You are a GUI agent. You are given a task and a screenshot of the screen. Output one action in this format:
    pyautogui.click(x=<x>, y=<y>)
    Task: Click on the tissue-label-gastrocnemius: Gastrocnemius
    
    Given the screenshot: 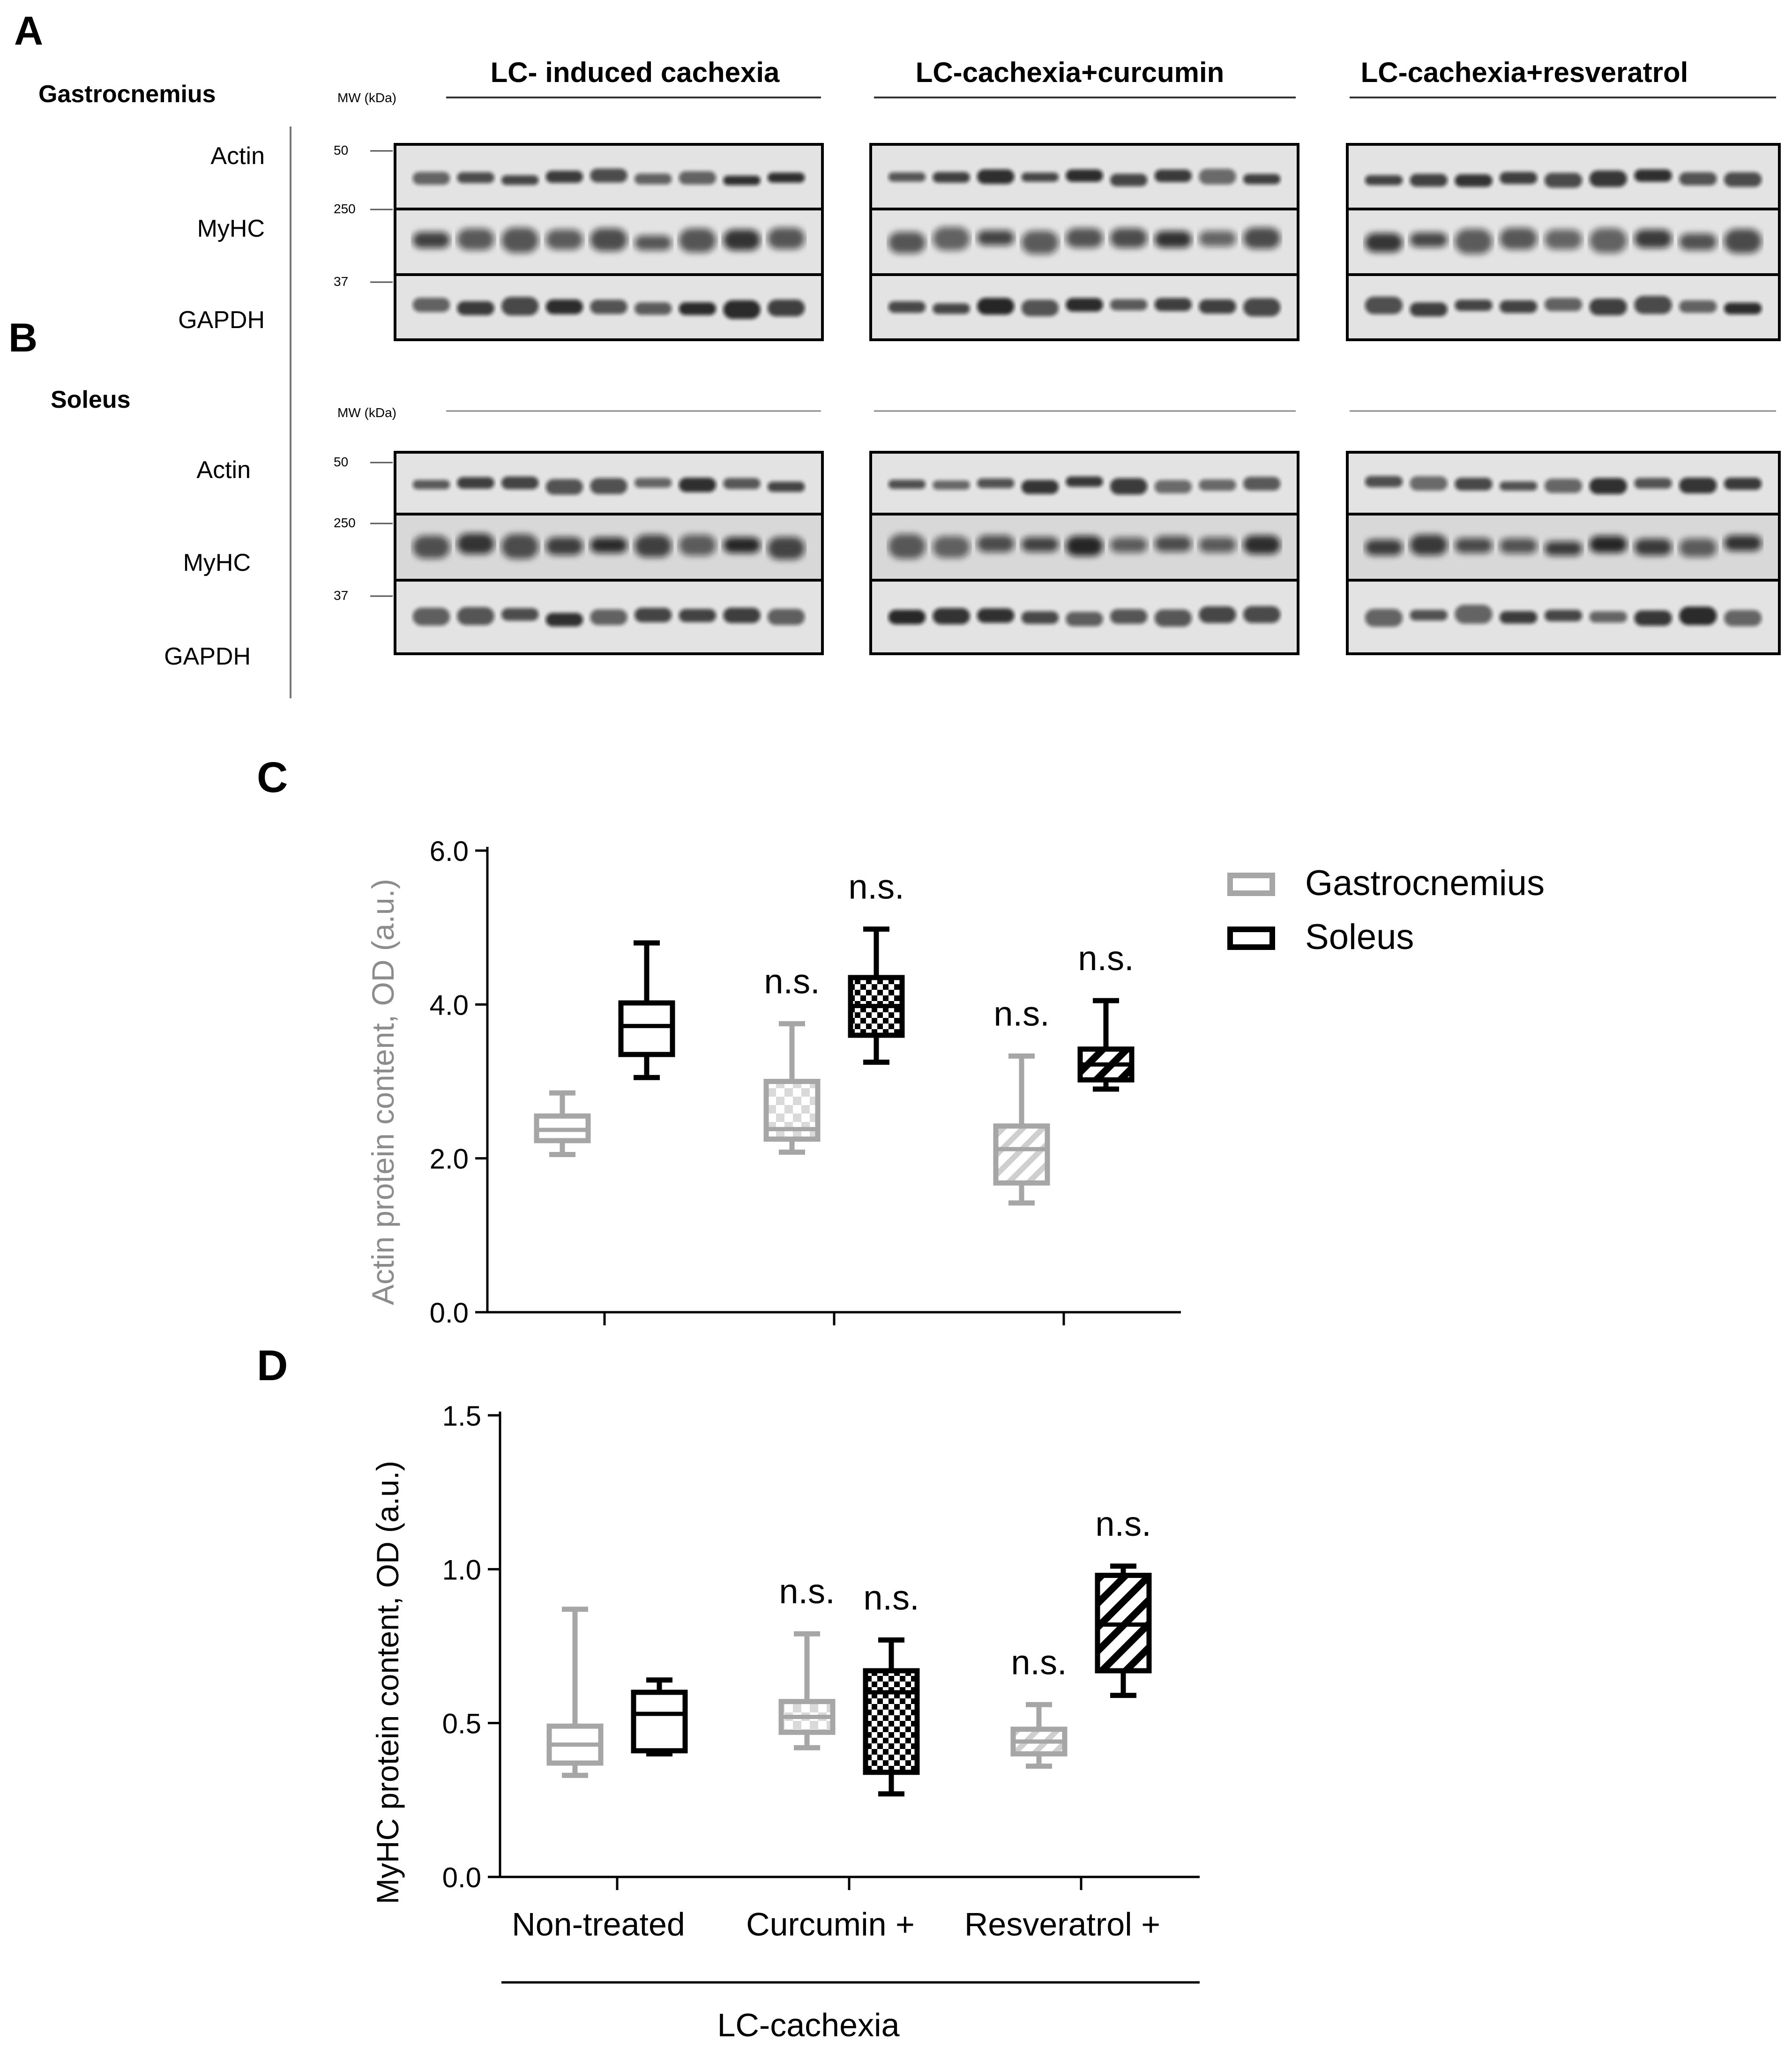 What is the action you would take?
    pyautogui.click(x=127, y=94)
    